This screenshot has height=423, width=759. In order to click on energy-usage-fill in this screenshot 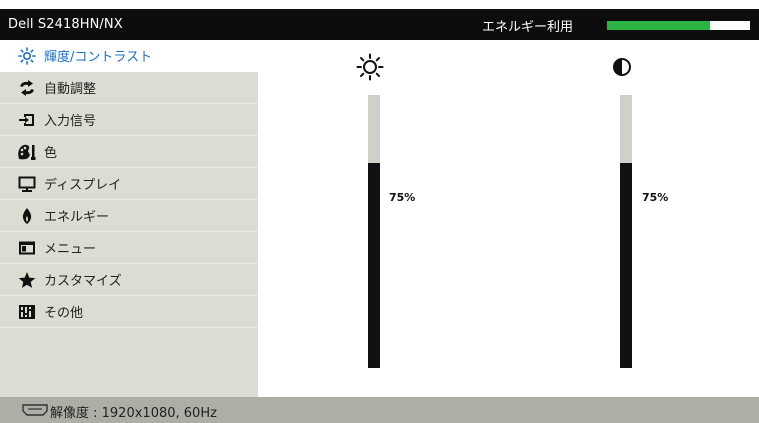, I will do `click(658, 25)`.